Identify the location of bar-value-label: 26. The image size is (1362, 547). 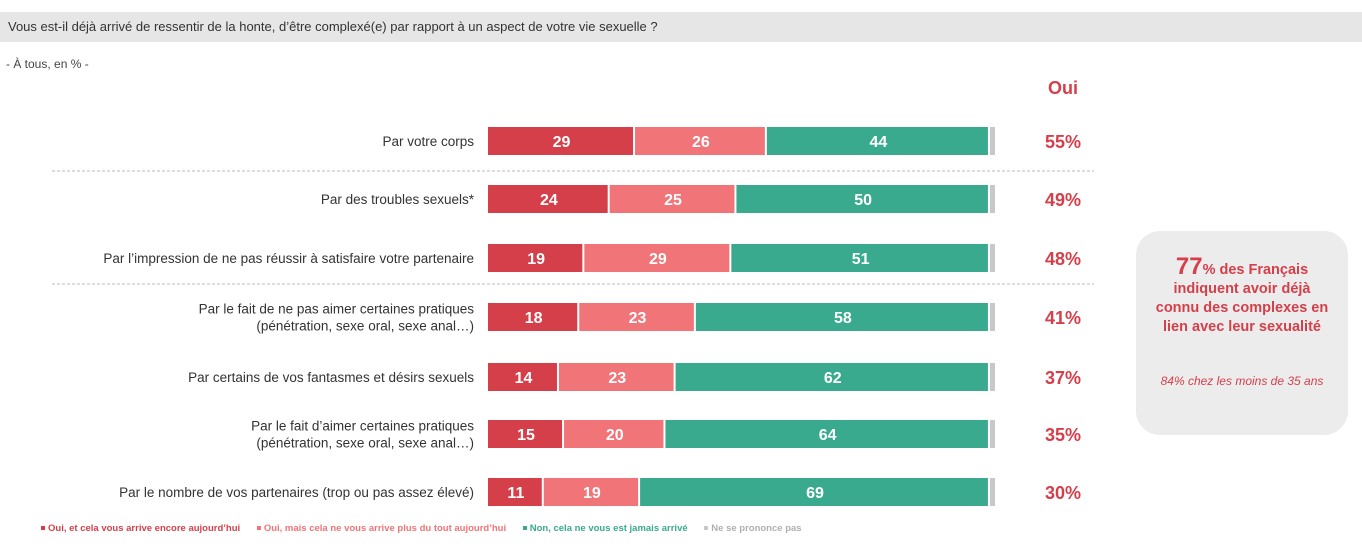
(701, 142).